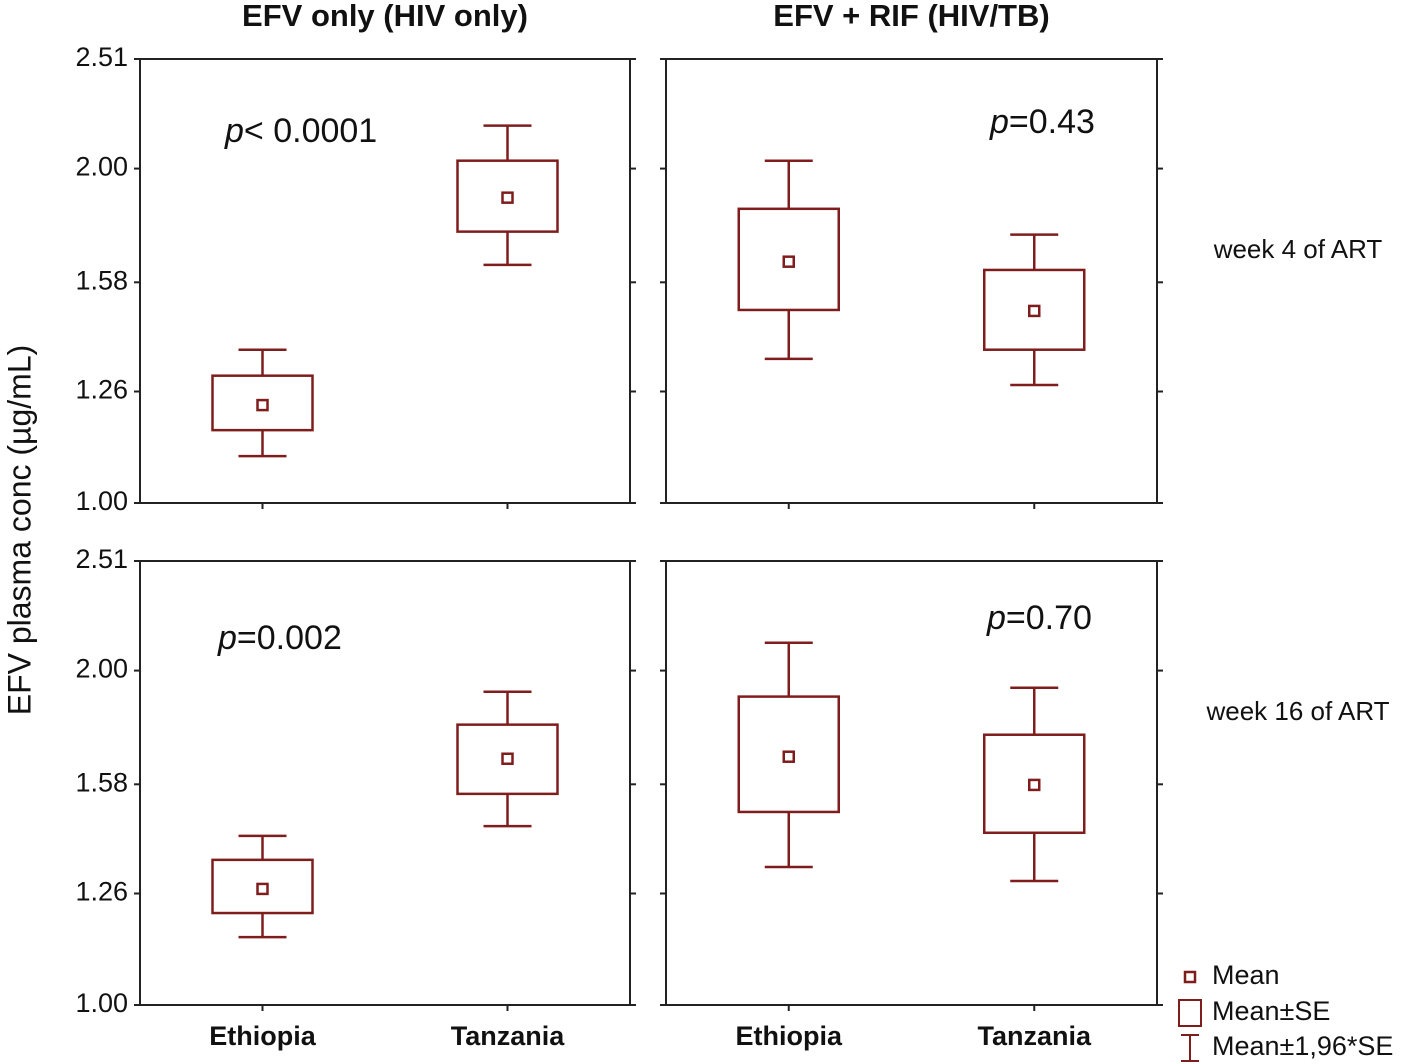 The width and height of the screenshot is (1417, 1064). I want to click on y-axis-label: EFV plasma conc (µg/mL), so click(19, 530).